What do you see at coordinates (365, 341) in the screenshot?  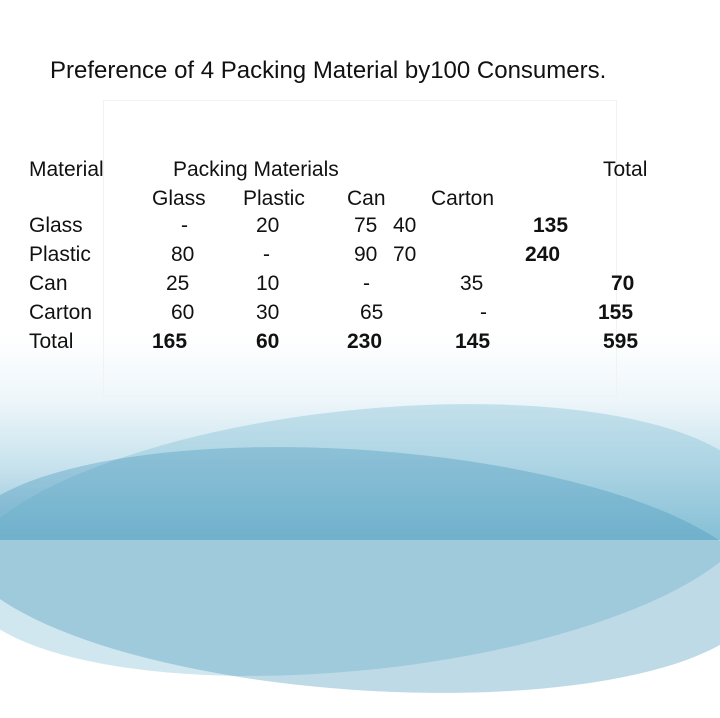 I see `cell-can: 230` at bounding box center [365, 341].